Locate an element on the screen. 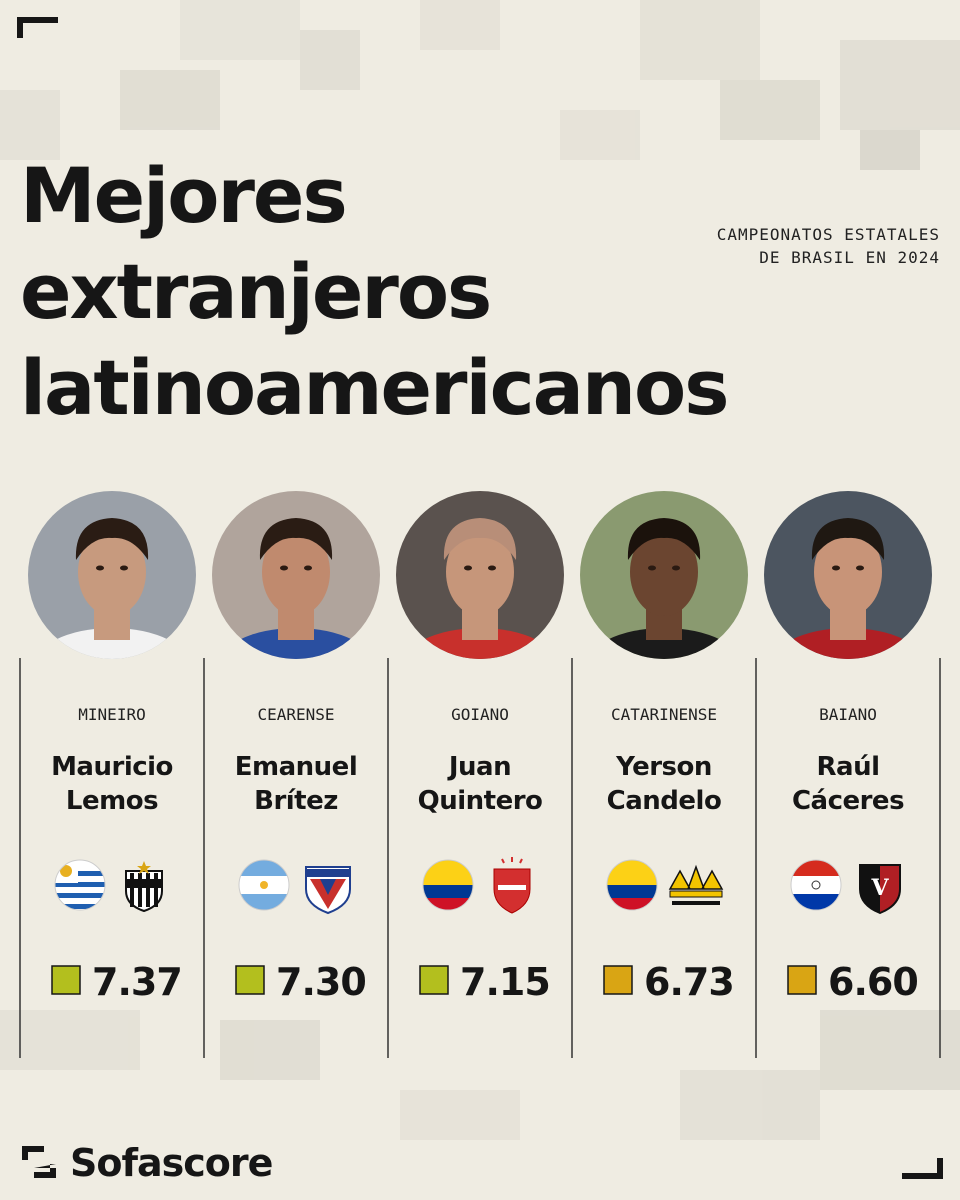 The width and height of the screenshot is (960, 1200). player-card: CEARENSE Emanuel Brítez 7.30 is located at coordinates (296, 747).